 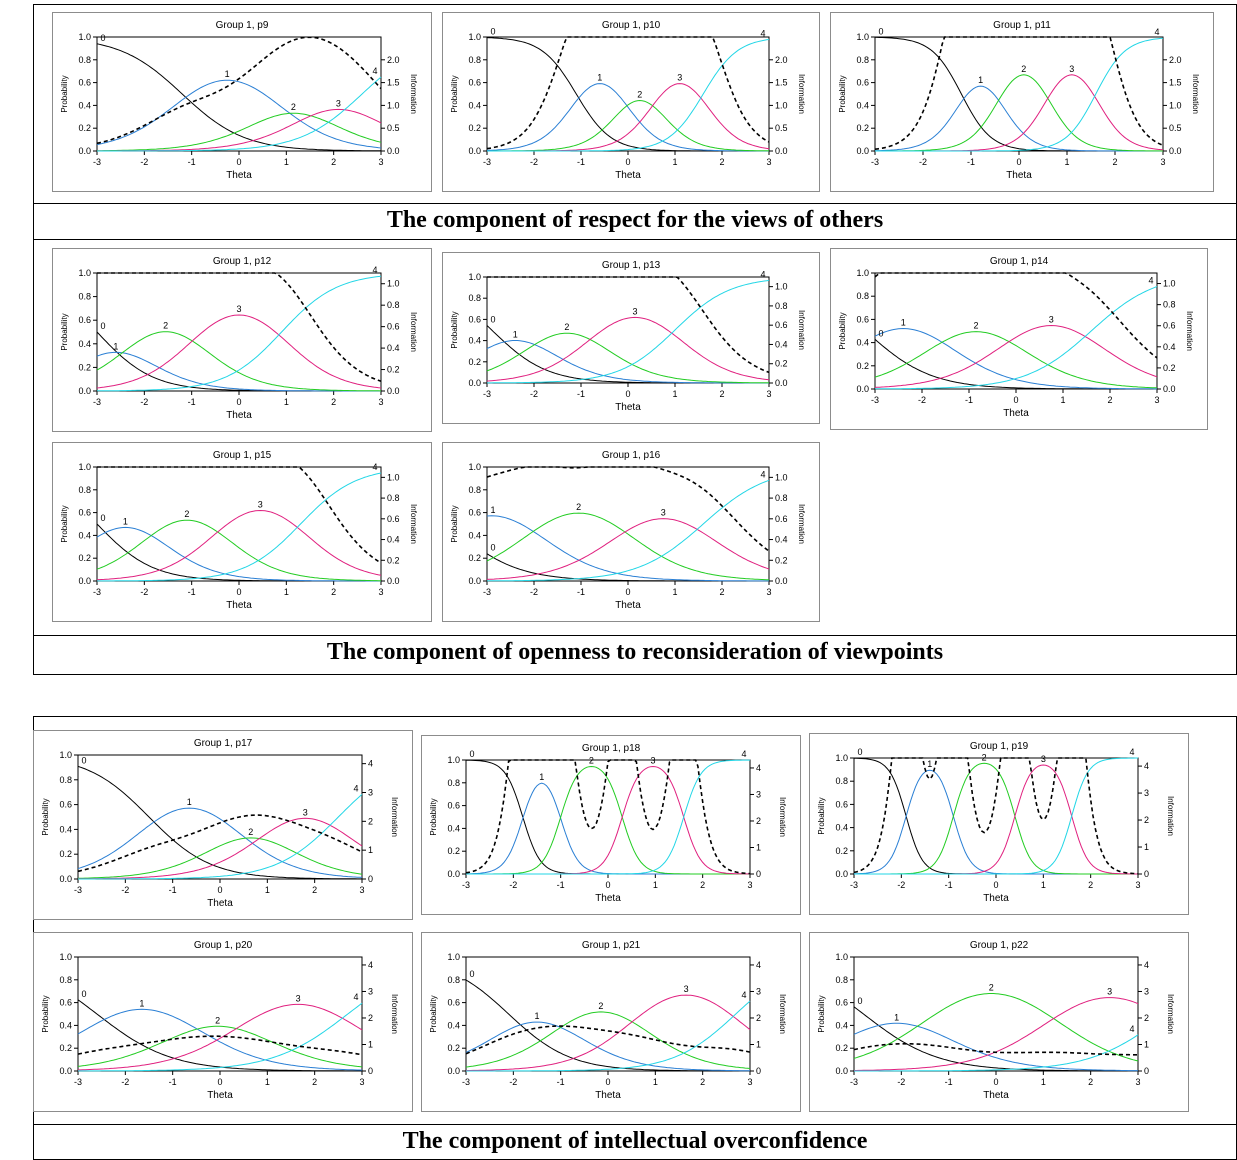 I want to click on y-tick-label: 0.4, so click(x=474, y=535).